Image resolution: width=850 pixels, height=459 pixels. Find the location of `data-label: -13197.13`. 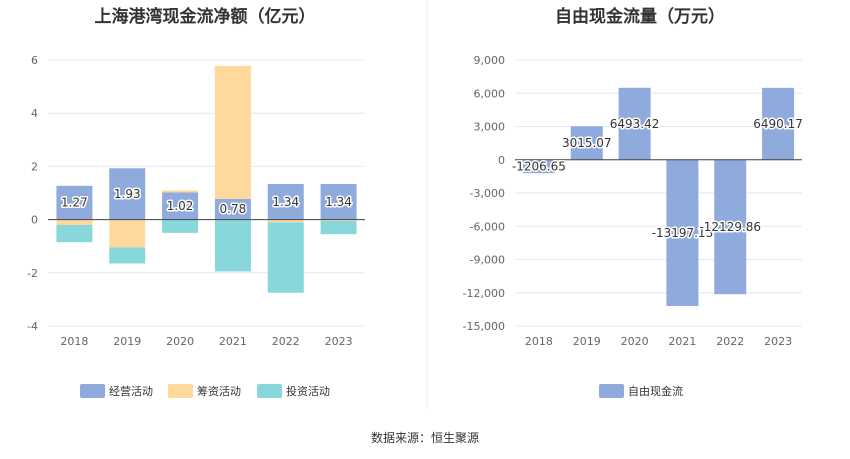

data-label: -13197.13 is located at coordinates (683, 233).